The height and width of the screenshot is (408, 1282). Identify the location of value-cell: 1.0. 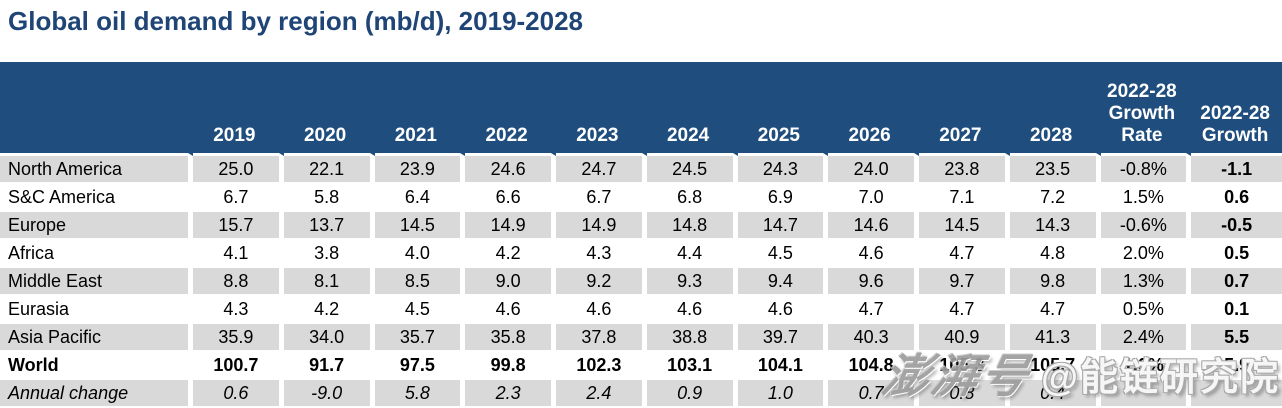
(783, 394).